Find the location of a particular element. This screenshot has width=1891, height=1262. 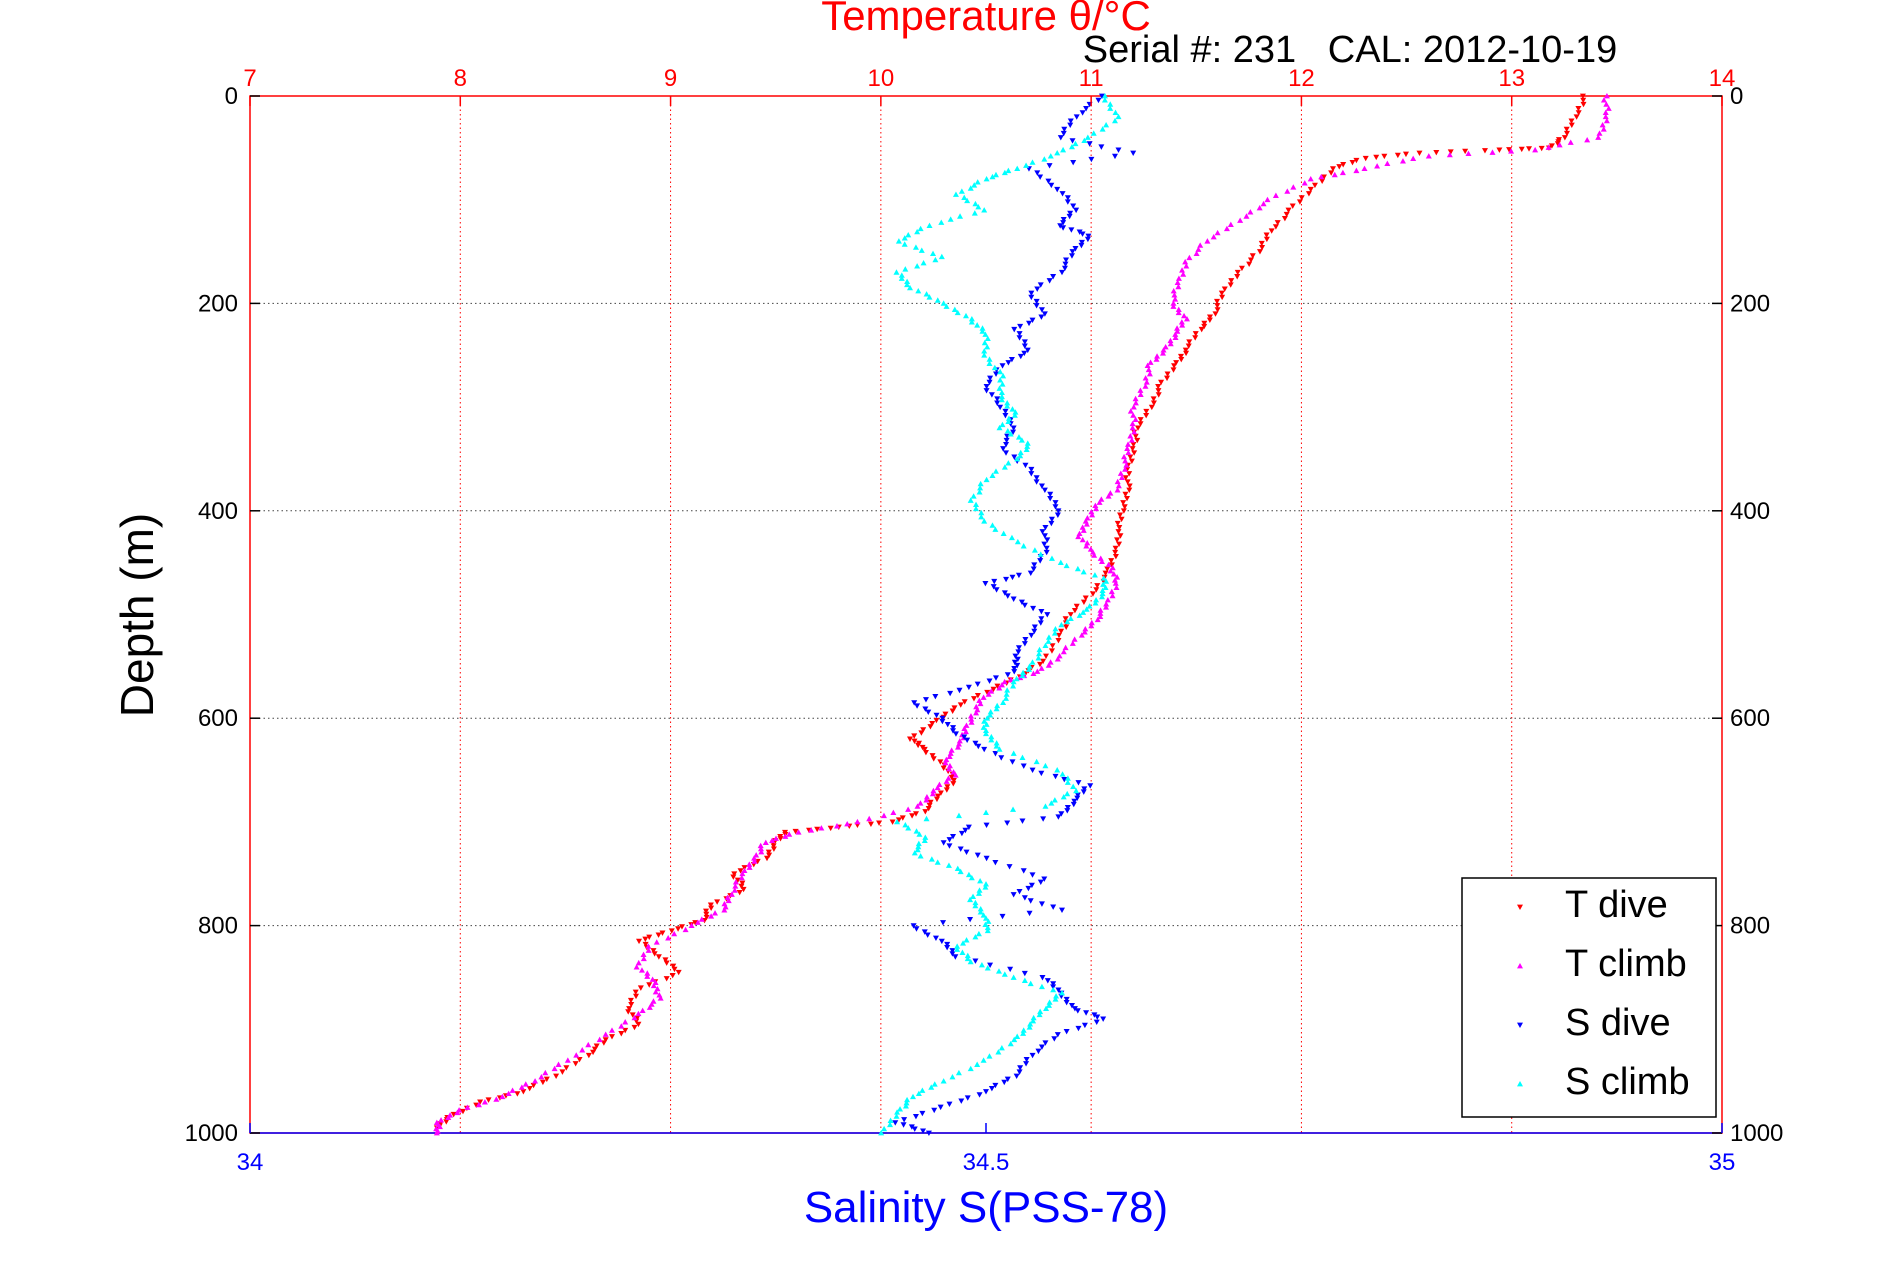

depth-tick-label-right: 600 is located at coordinates (1750, 718).